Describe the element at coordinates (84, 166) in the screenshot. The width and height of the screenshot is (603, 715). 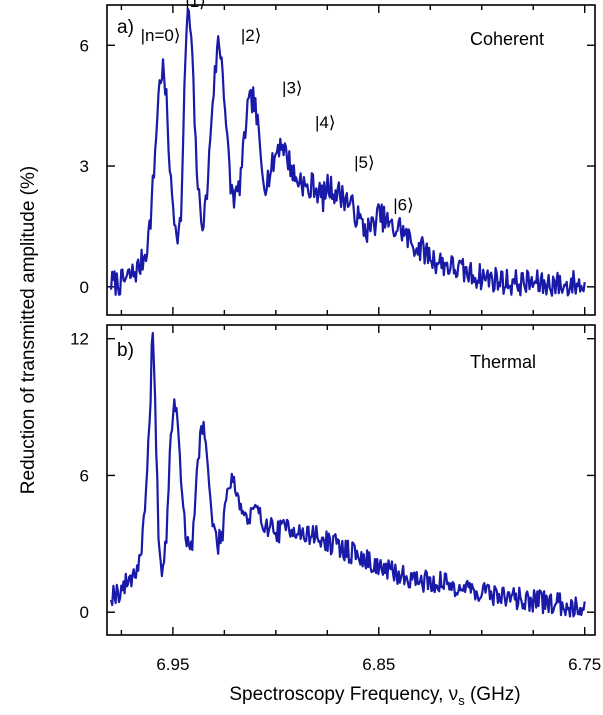
I see `panel-a-y-tick-label: 3` at that location.